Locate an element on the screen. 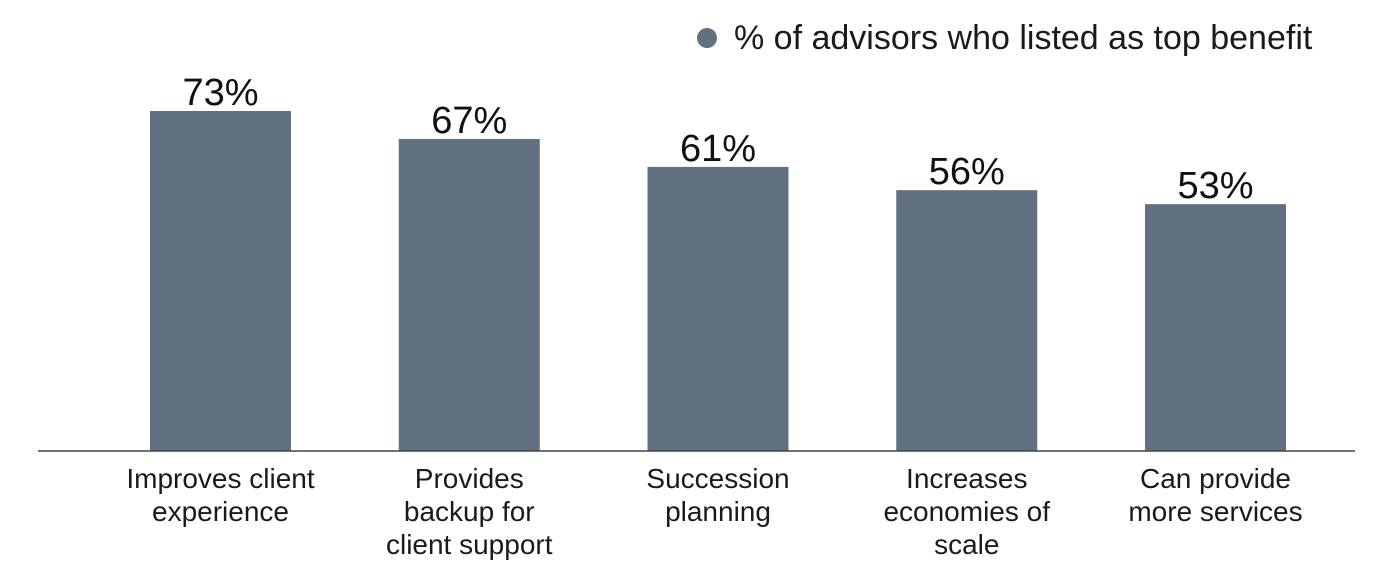 The image size is (1400, 583). category-label-5-line-1: Can provide is located at coordinates (1215, 478).